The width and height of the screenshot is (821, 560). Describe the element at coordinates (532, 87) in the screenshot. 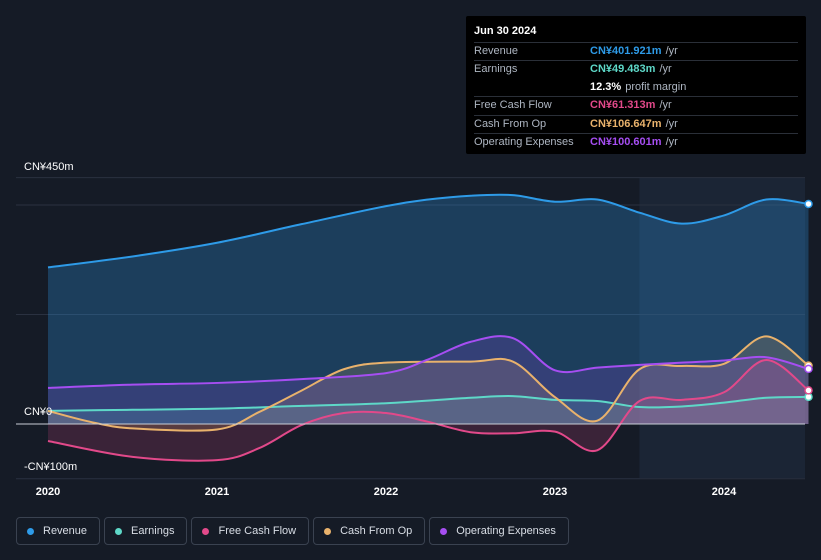

I see `tooltip-row-label` at that location.